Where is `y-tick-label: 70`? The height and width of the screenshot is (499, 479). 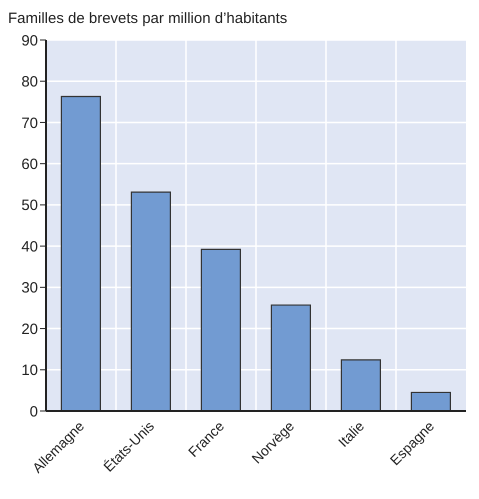
y-tick-label: 70 is located at coordinates (29, 123).